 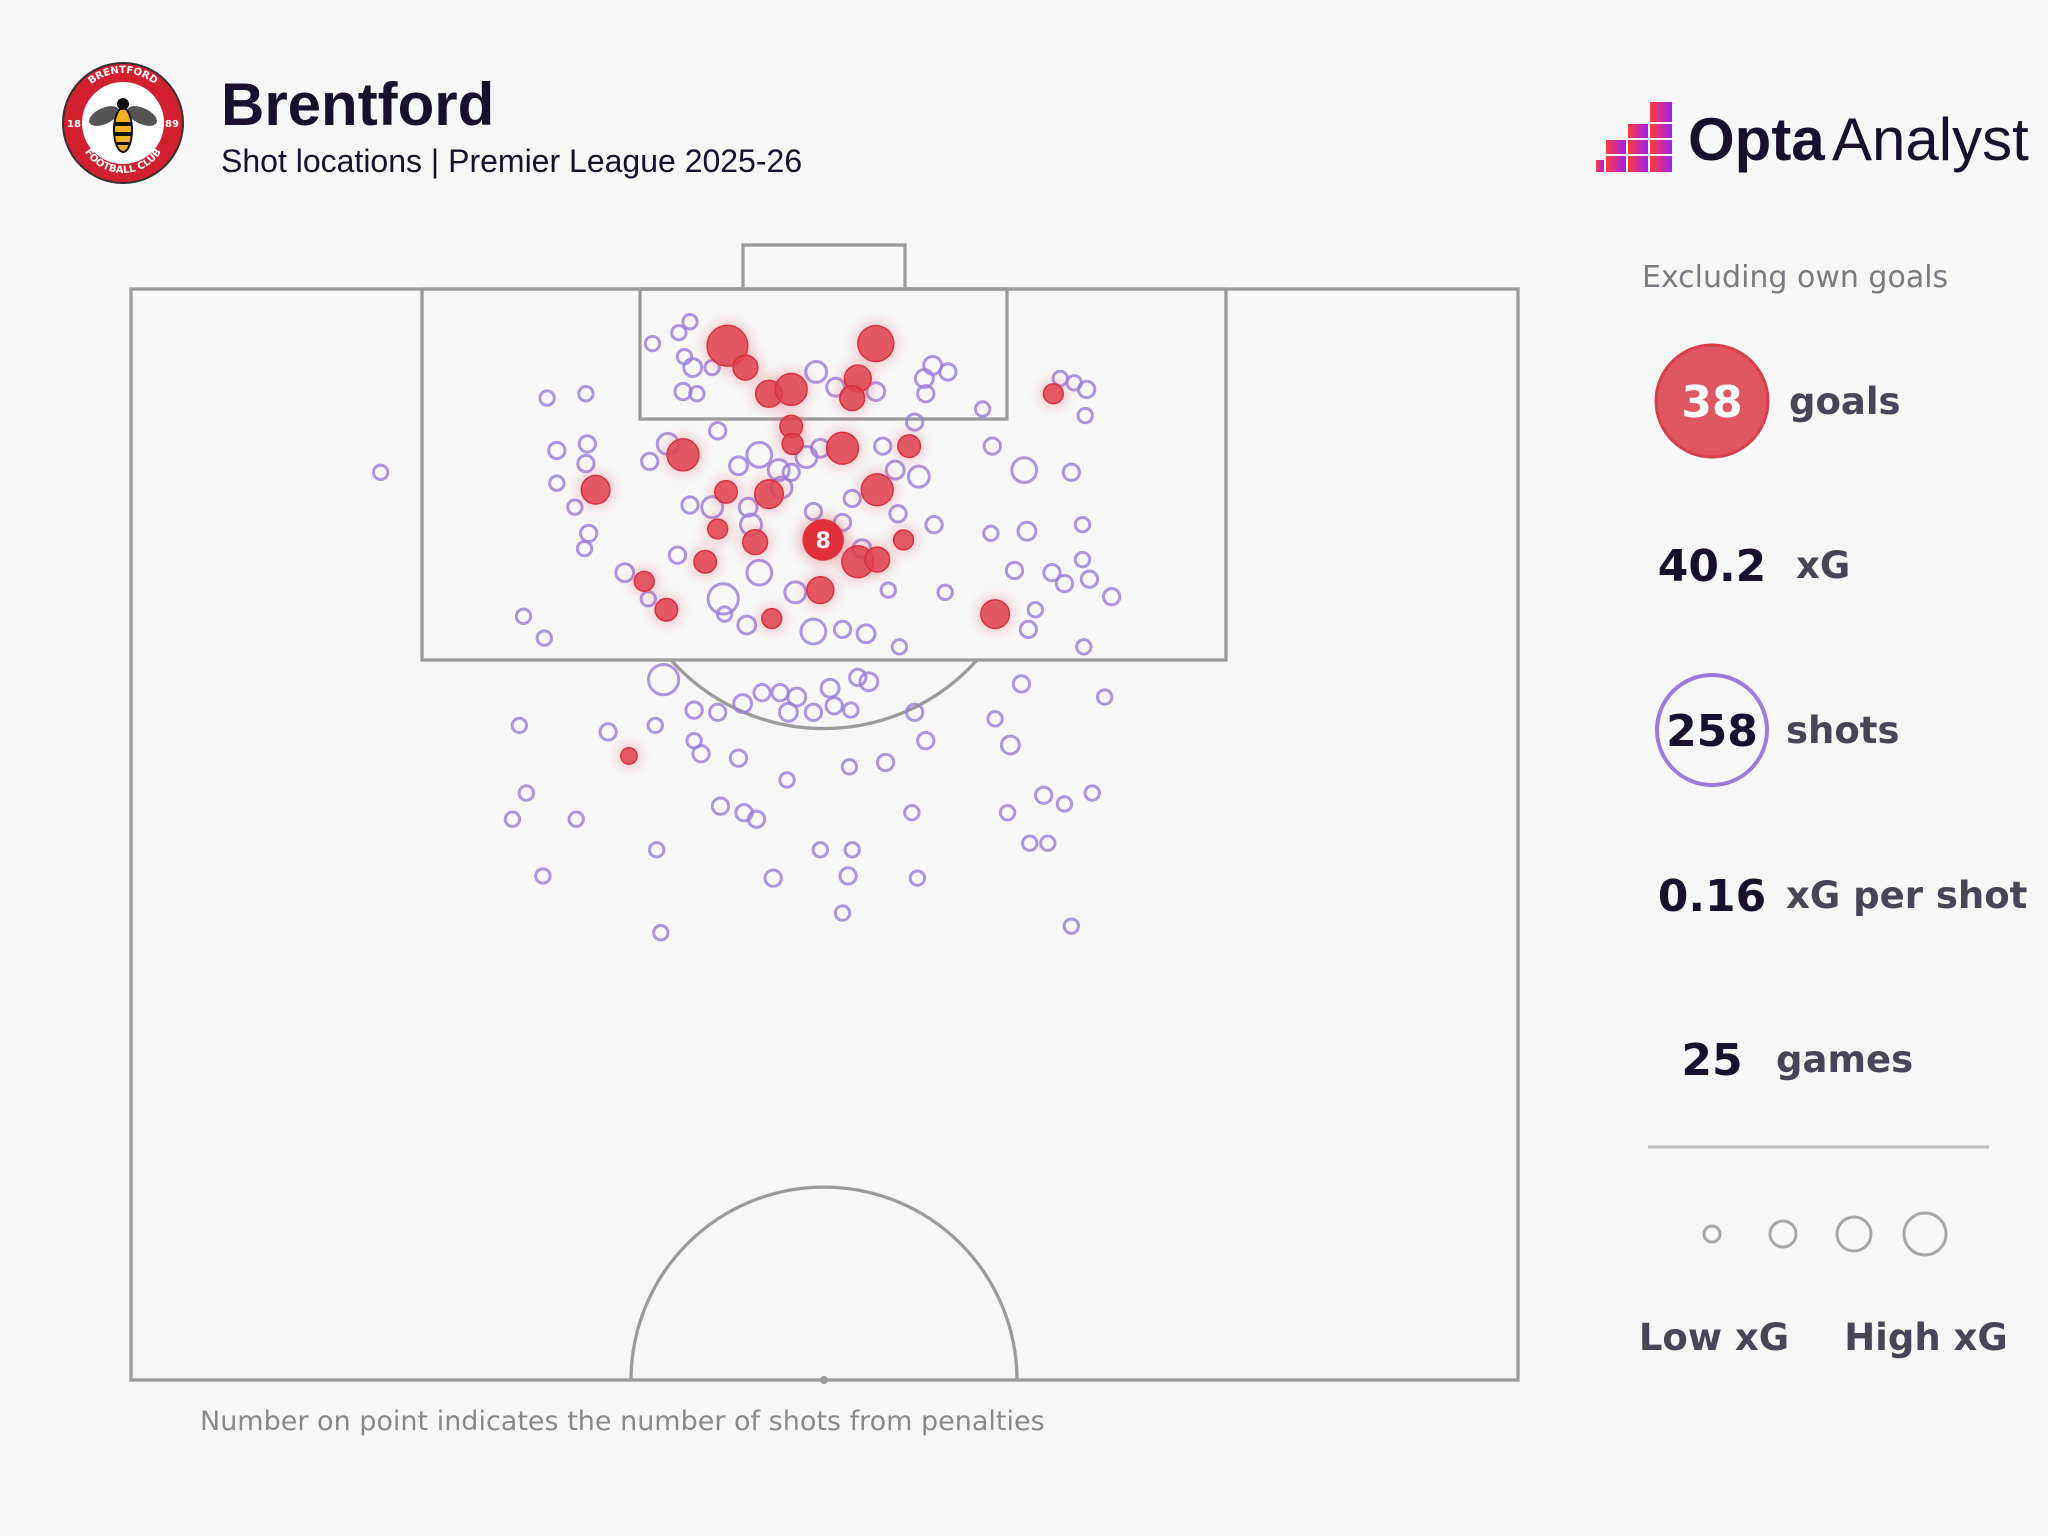 I want to click on goals-badge, so click(x=1712, y=401).